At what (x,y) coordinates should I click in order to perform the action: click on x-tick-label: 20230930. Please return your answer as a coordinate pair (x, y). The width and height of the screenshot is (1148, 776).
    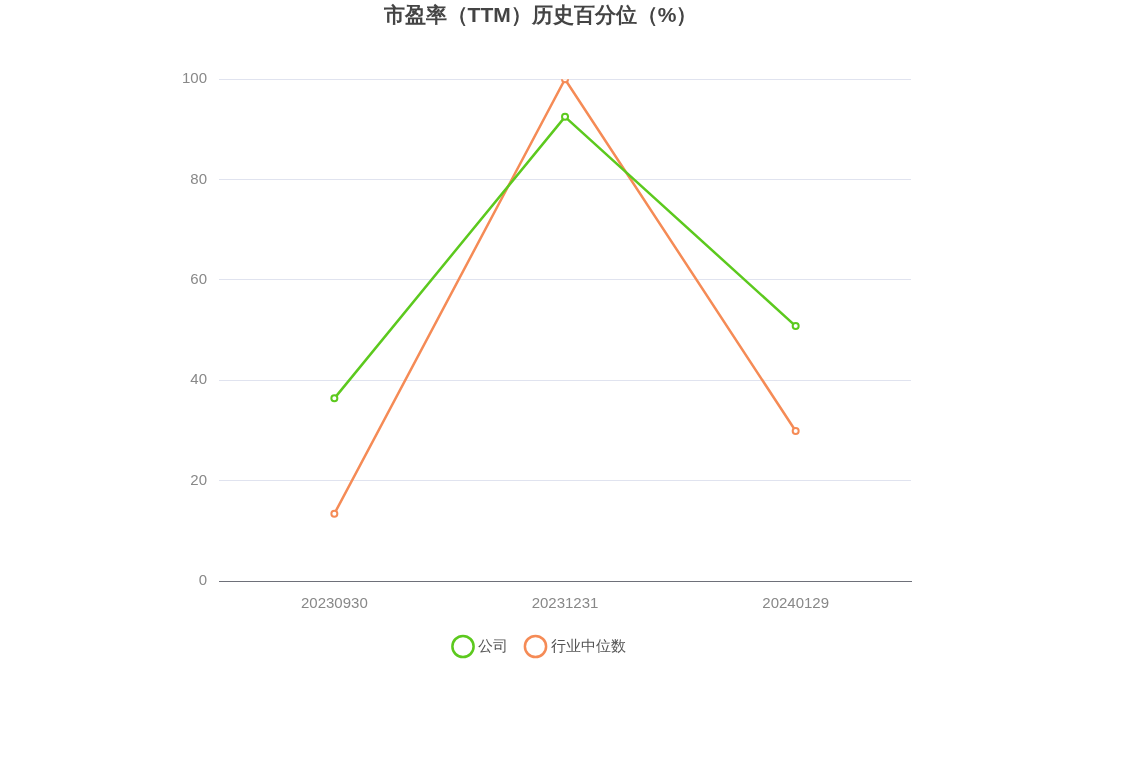
    Looking at the image, I should click on (334, 603).